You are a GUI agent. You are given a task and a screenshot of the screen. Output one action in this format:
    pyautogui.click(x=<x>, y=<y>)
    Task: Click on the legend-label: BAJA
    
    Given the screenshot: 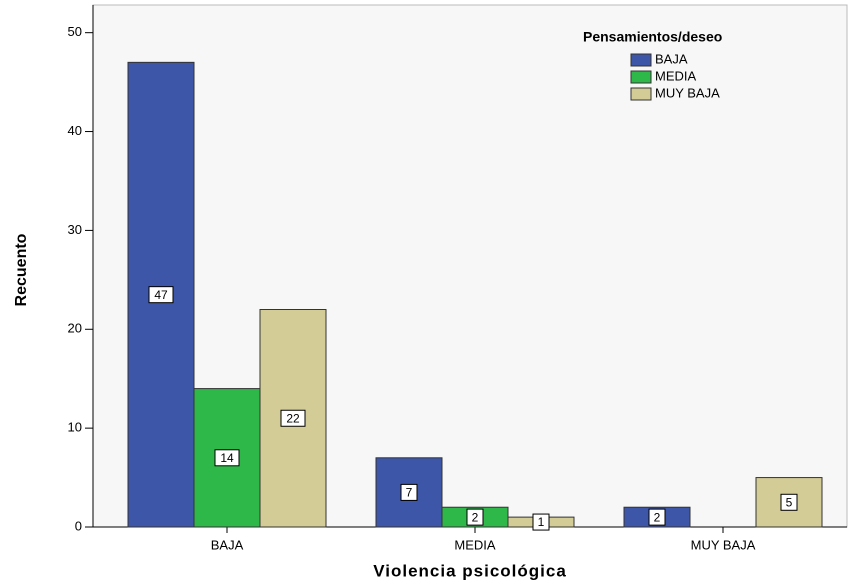 What is the action you would take?
    pyautogui.click(x=671, y=58)
    